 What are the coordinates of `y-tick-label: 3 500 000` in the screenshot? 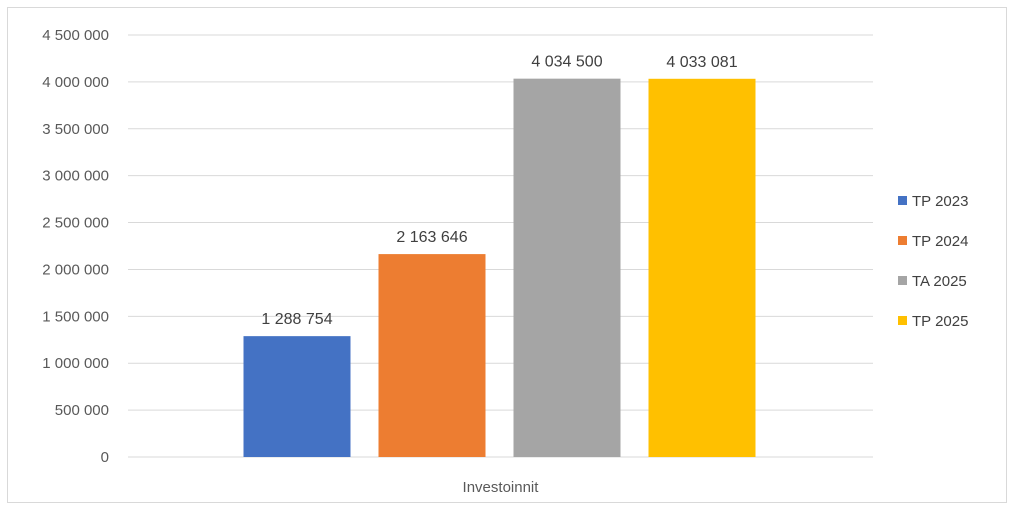 It's located at (75, 129).